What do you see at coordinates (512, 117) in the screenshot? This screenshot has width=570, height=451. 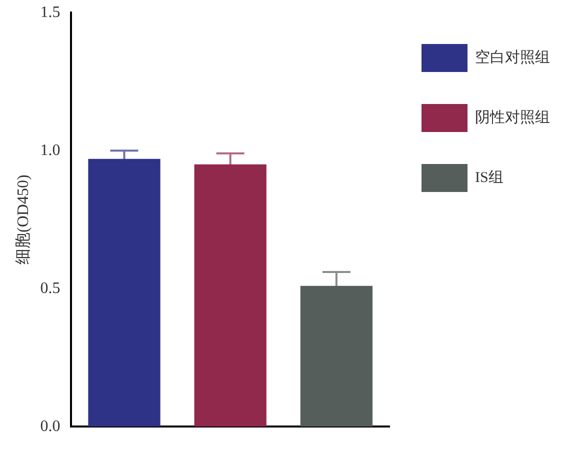 I see `legend-label: 阴性对照组` at bounding box center [512, 117].